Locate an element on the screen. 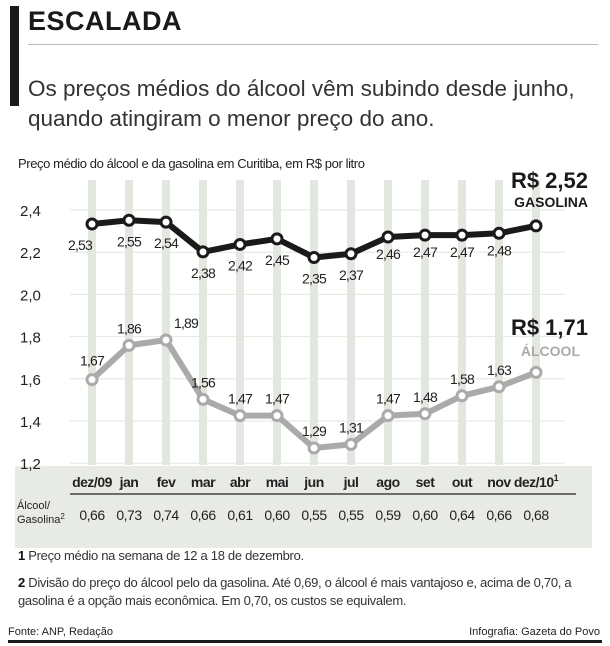 Image resolution: width=610 pixels, height=646 pixels. alcool-callout: R$ 1,71 is located at coordinates (549, 327).